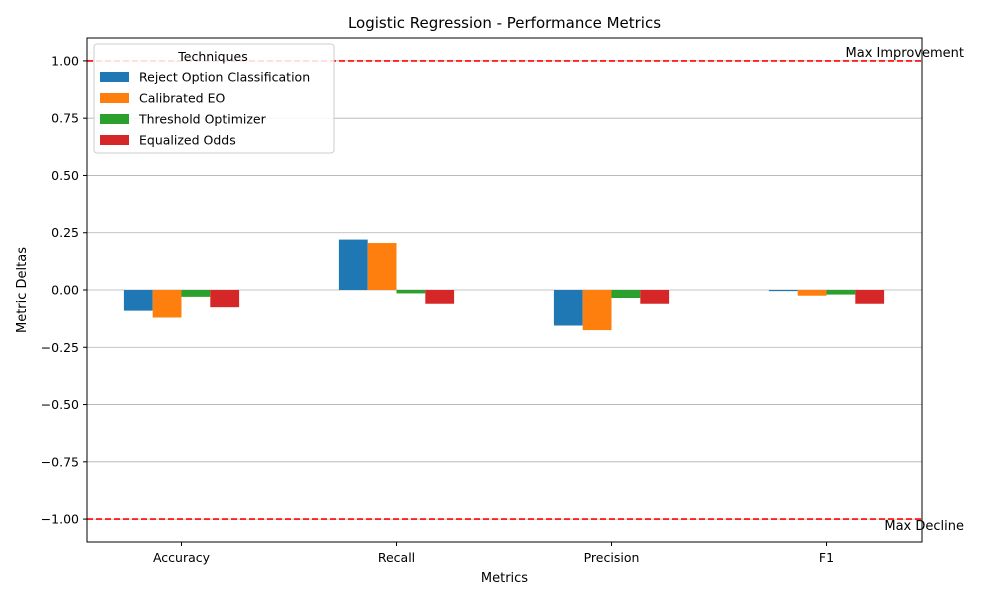 This screenshot has height=600, width=1000. What do you see at coordinates (65, 60) in the screenshot?
I see `y-tick-label: 1.00` at bounding box center [65, 60].